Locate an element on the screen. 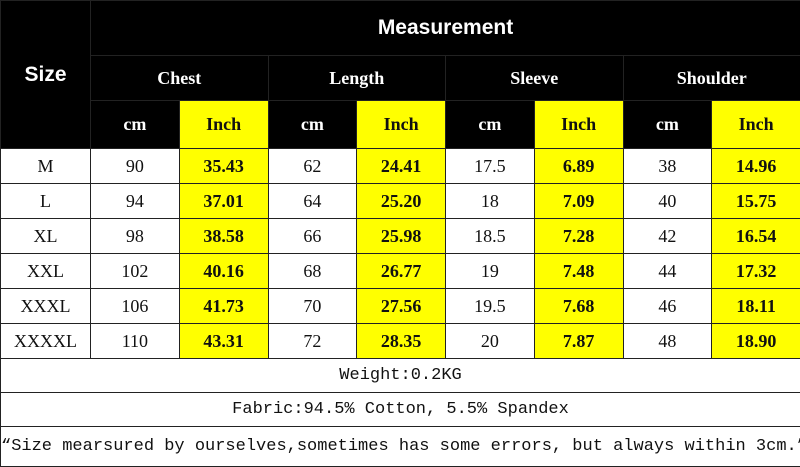  value-cell: 48 is located at coordinates (667, 341).